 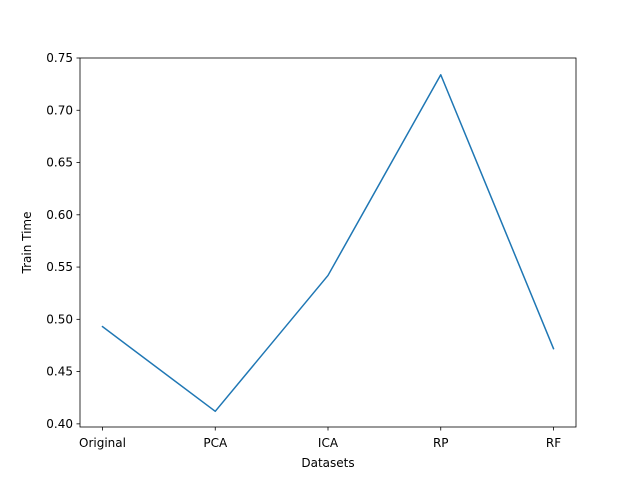 What do you see at coordinates (328, 443) in the screenshot?
I see `x-tick-label: ICA` at bounding box center [328, 443].